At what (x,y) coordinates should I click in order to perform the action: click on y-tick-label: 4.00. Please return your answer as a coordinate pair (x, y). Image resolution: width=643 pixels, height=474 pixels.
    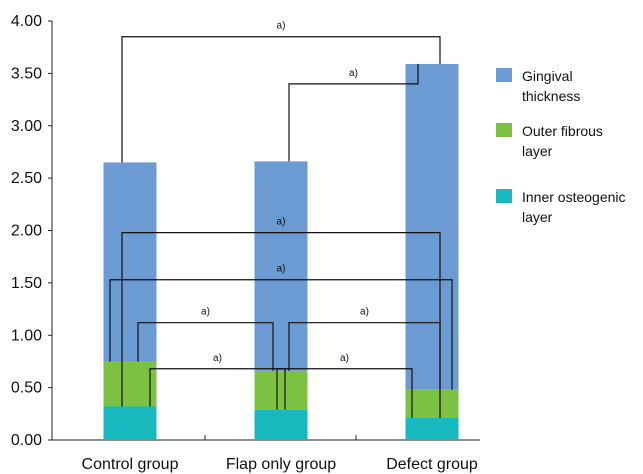
    Looking at the image, I should click on (26, 21).